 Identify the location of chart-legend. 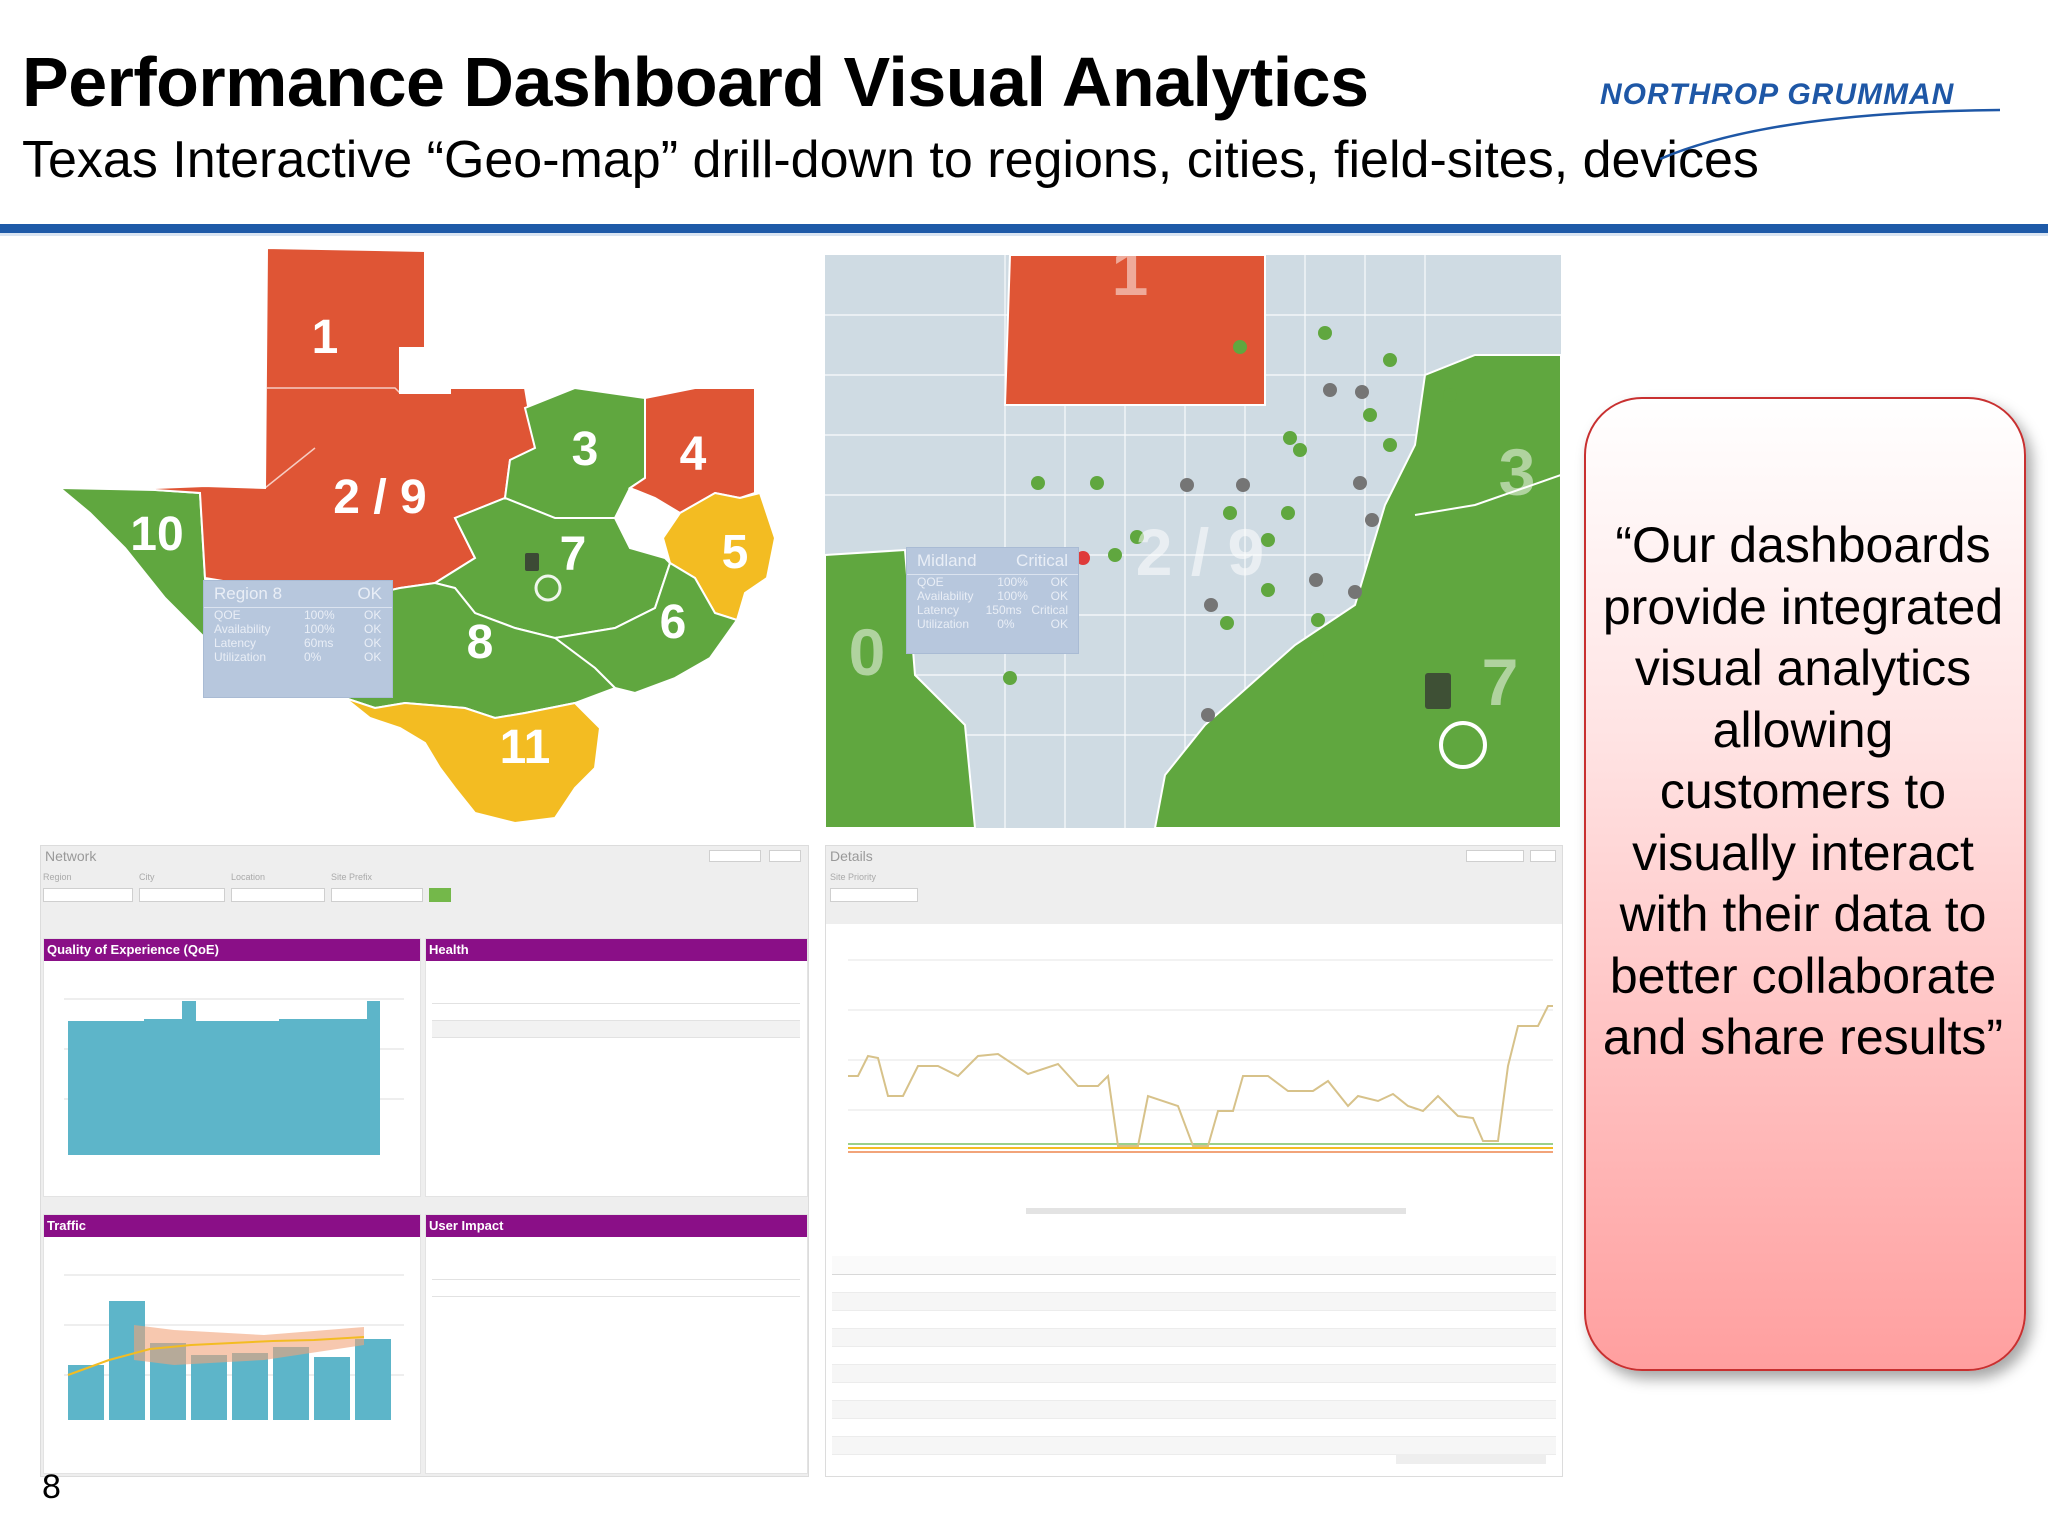
(1216, 1211).